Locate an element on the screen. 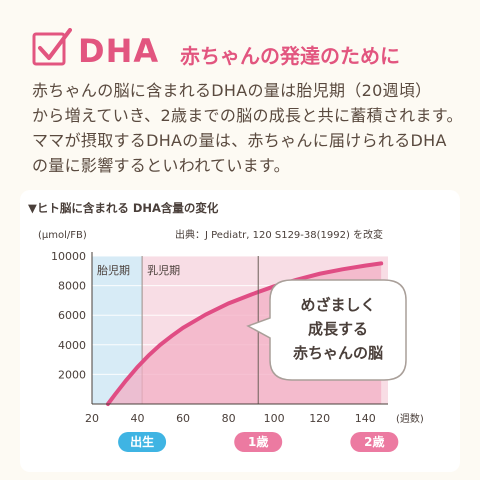 The width and height of the screenshot is (480, 480). x-tick-label: 80 is located at coordinates (229, 418).